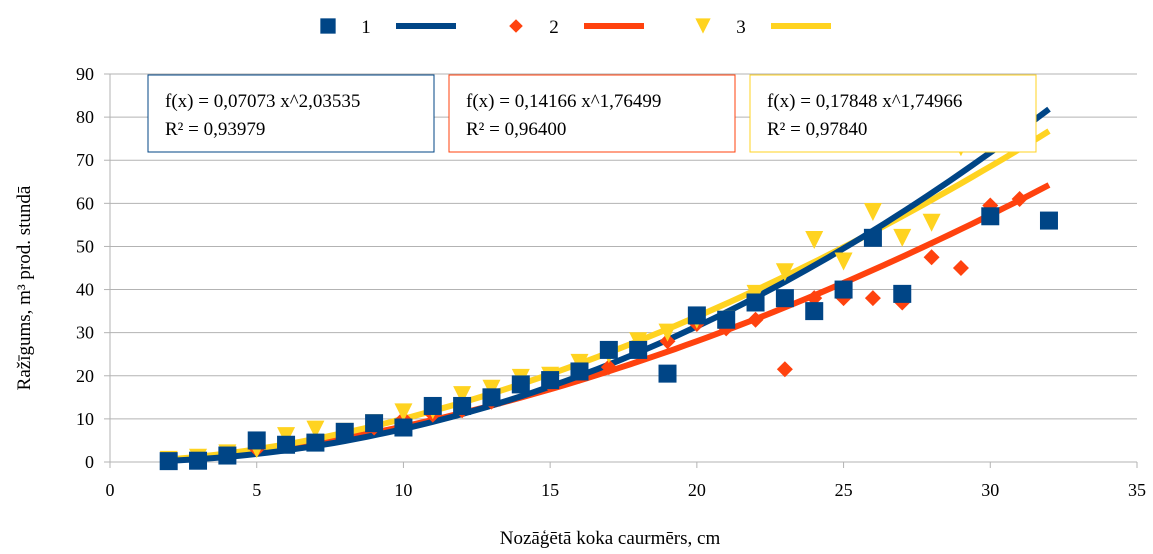  What do you see at coordinates (990, 490) in the screenshot?
I see `x-tick-label: 30` at bounding box center [990, 490].